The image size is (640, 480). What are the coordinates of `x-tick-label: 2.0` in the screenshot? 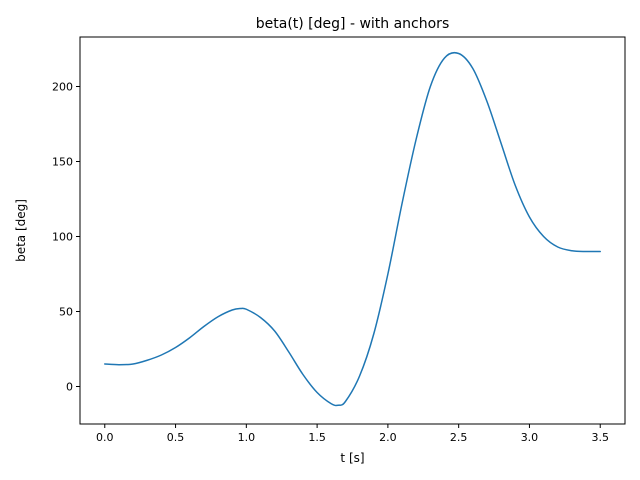 It's located at (388, 437).